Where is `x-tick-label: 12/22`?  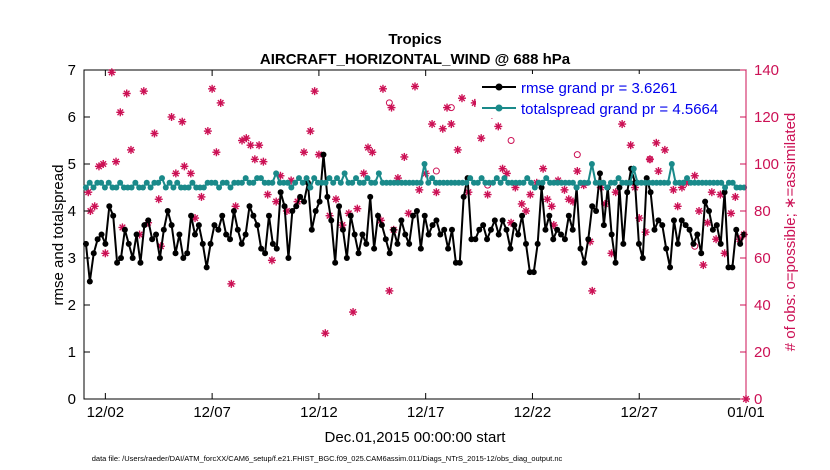
x-tick-label: 12/22 is located at coordinates (533, 412).